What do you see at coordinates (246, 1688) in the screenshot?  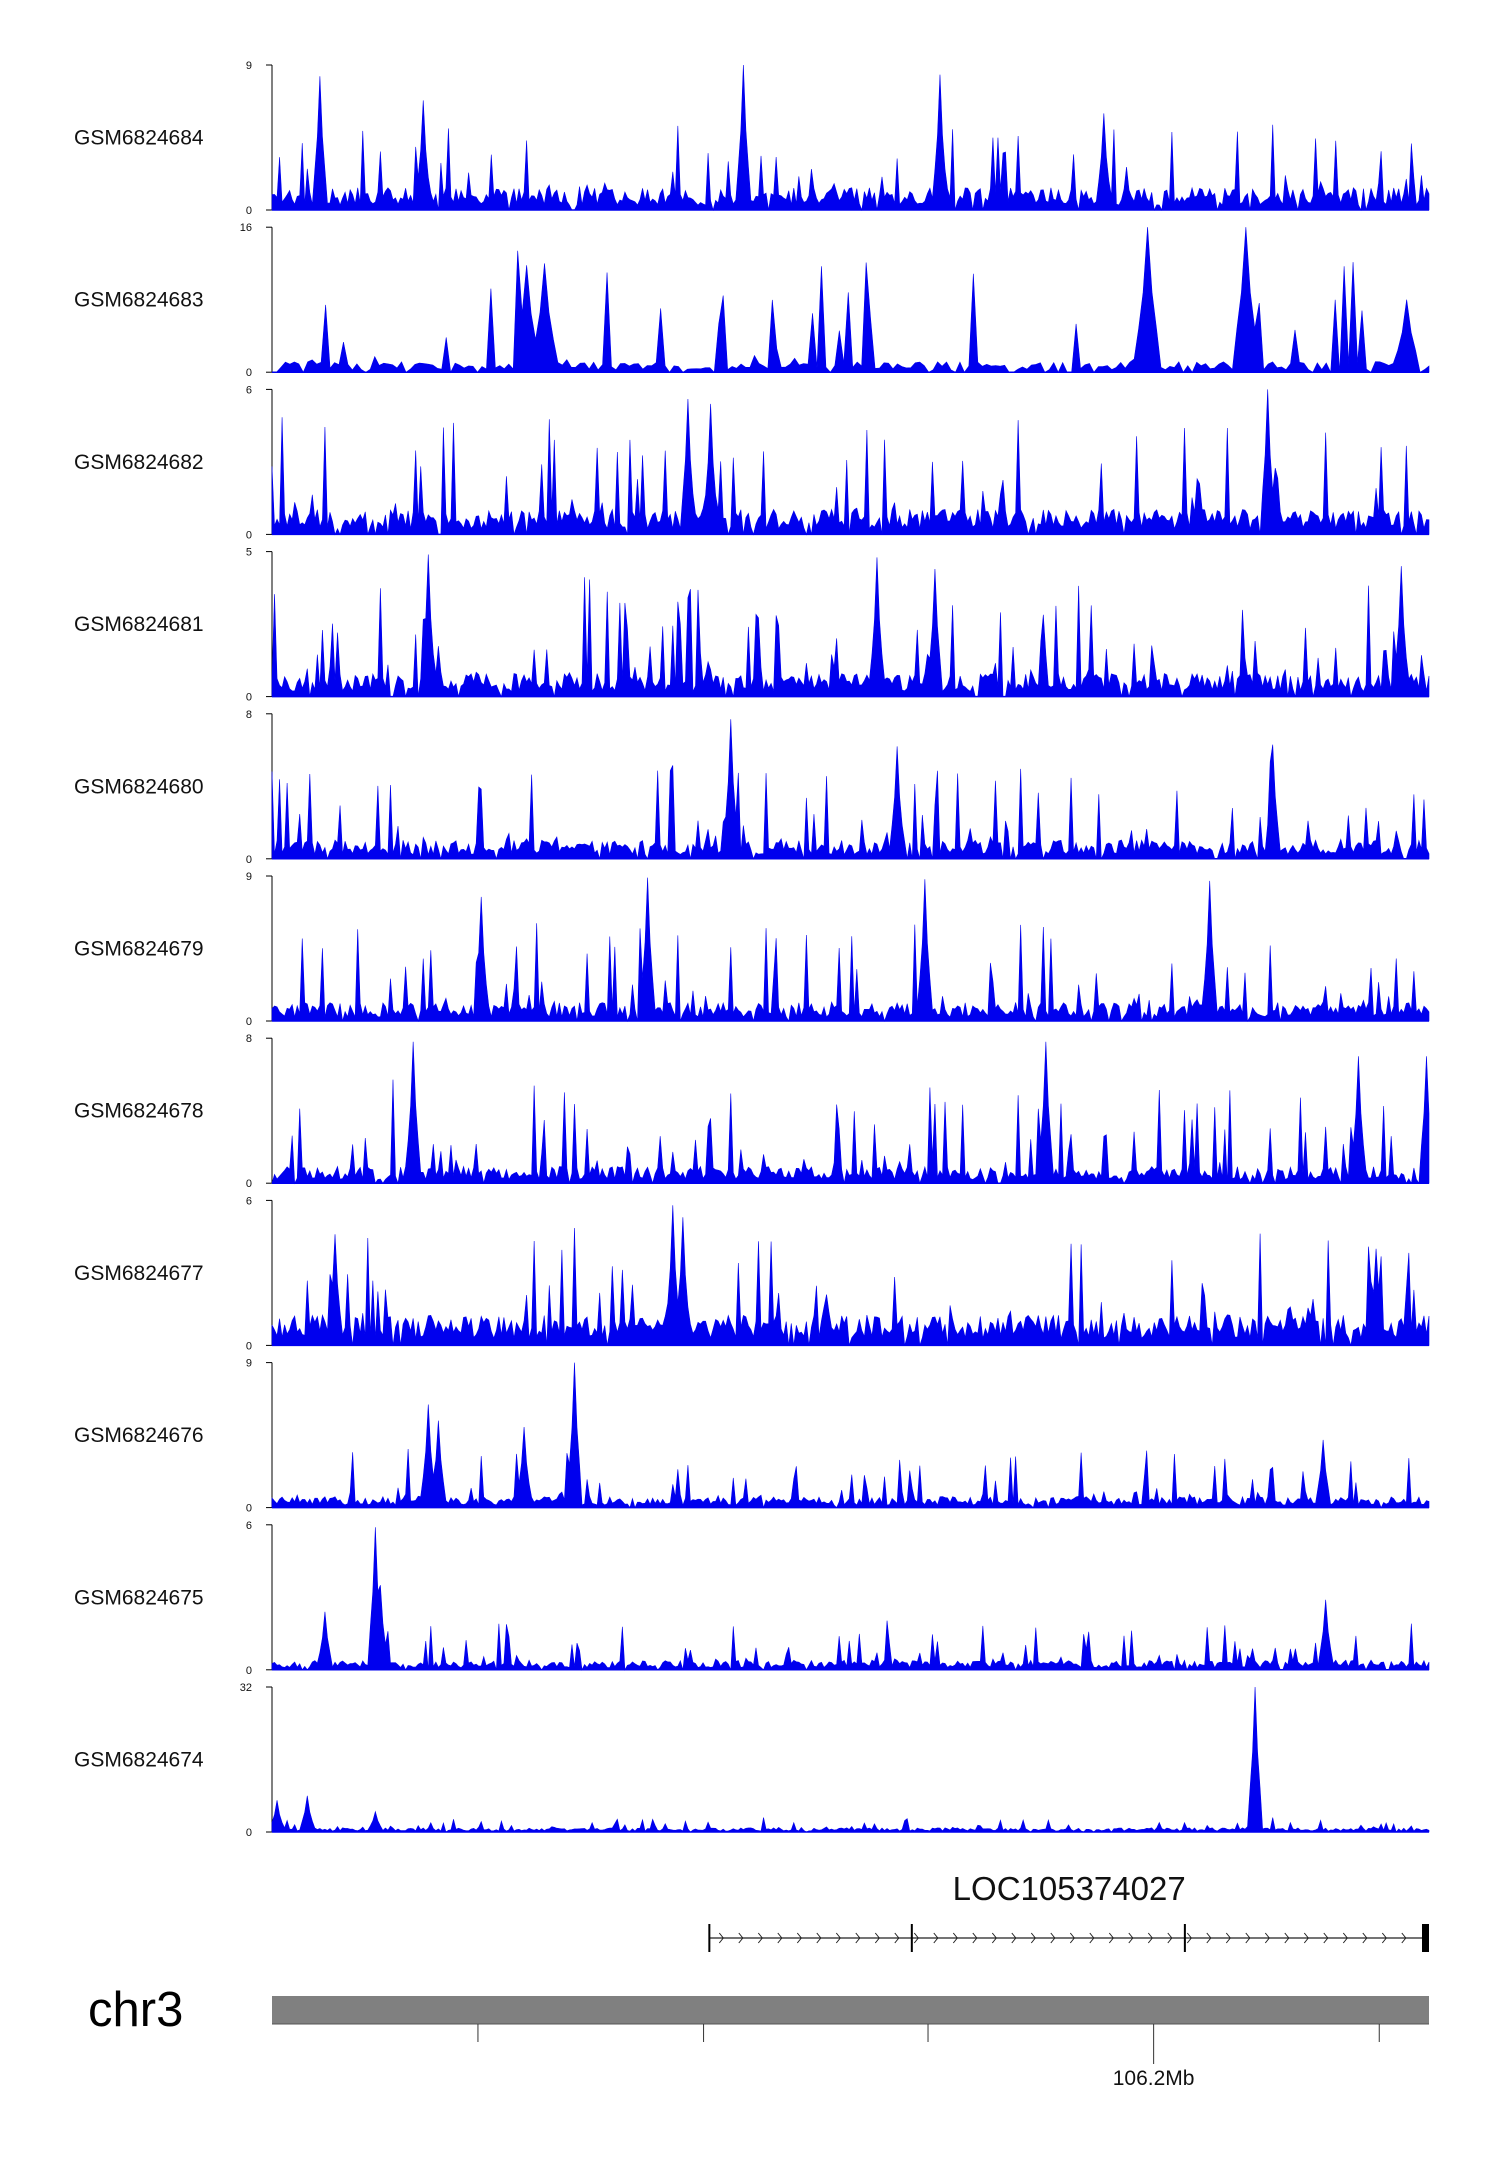 I see `y-axis-max-label: 32` at bounding box center [246, 1688].